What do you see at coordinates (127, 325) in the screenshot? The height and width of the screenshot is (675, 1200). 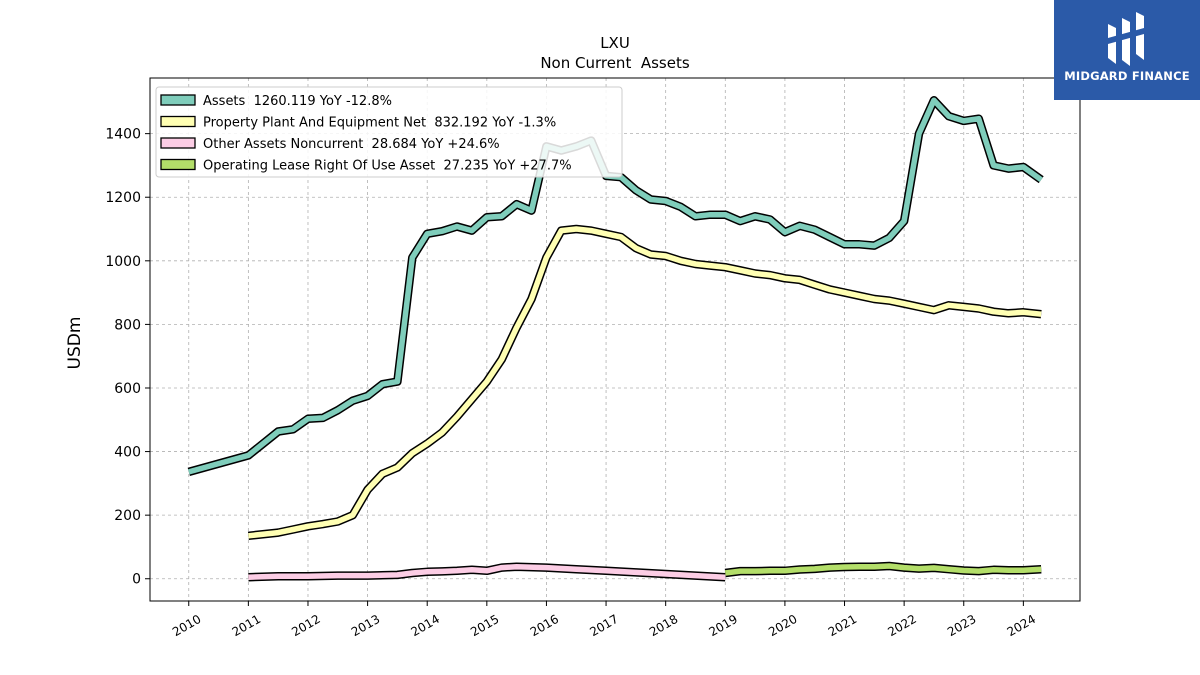 I see `y-tick-label: 800` at bounding box center [127, 325].